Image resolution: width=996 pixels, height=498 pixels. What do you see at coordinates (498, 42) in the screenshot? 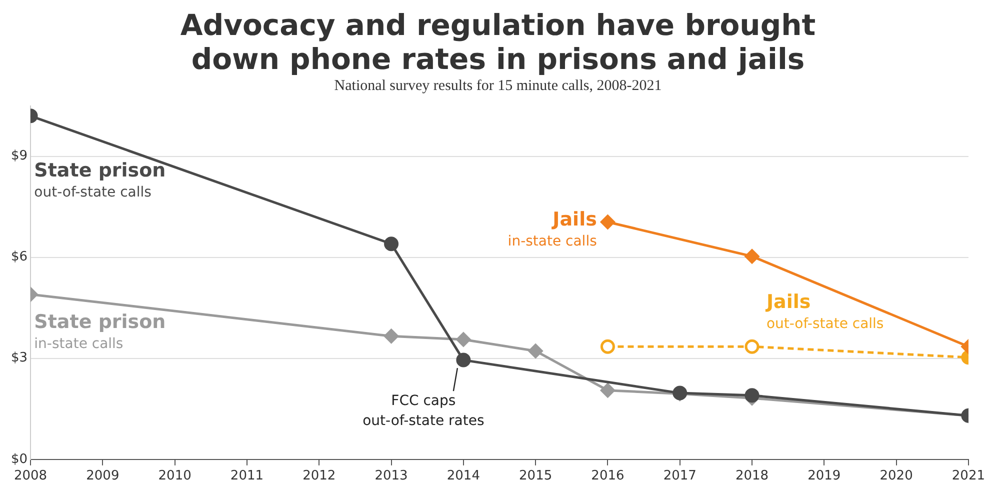
I see `chart-title: Advocacy and regulation have brought down phone rates in prisons and jails` at bounding box center [498, 42].